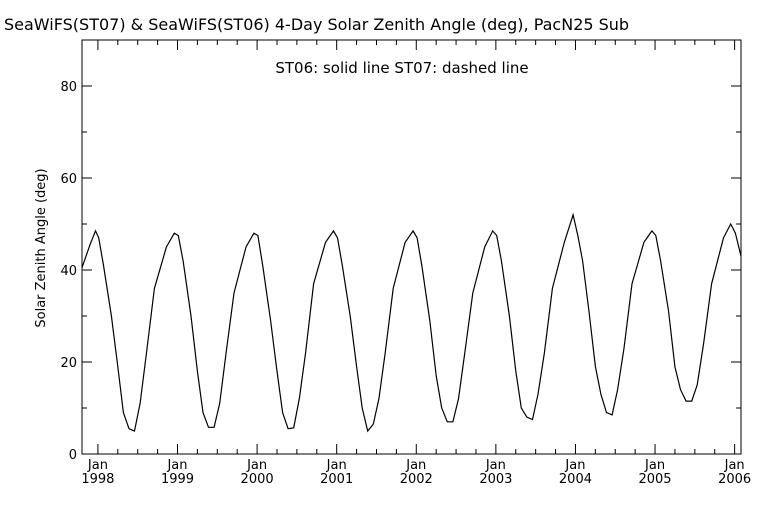 The width and height of the screenshot is (768, 512). I want to click on x-tick-year-label: 2002, so click(416, 479).